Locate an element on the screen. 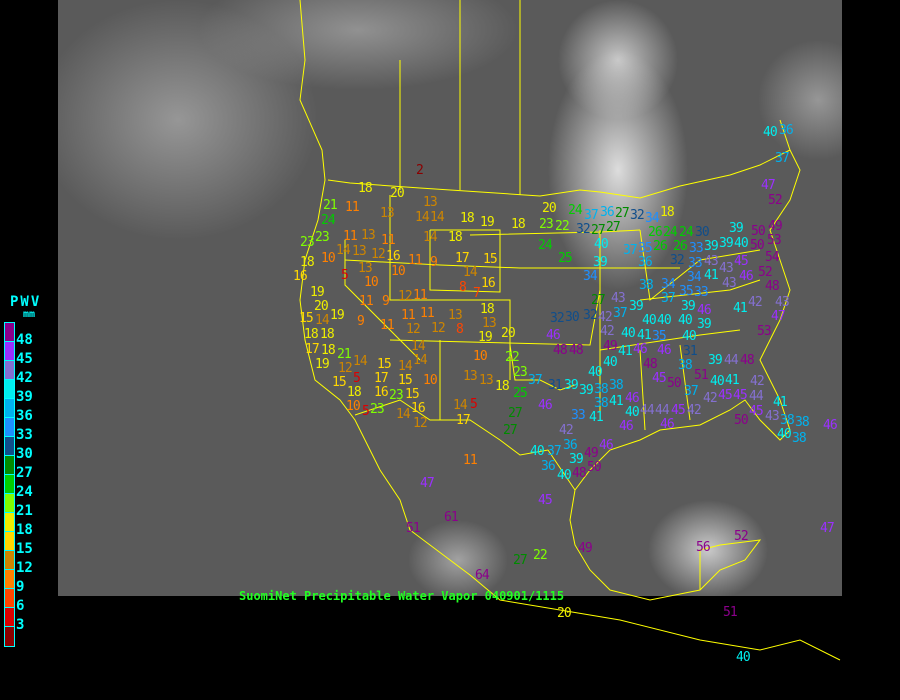  legend-label: 27 is located at coordinates (24, 473).